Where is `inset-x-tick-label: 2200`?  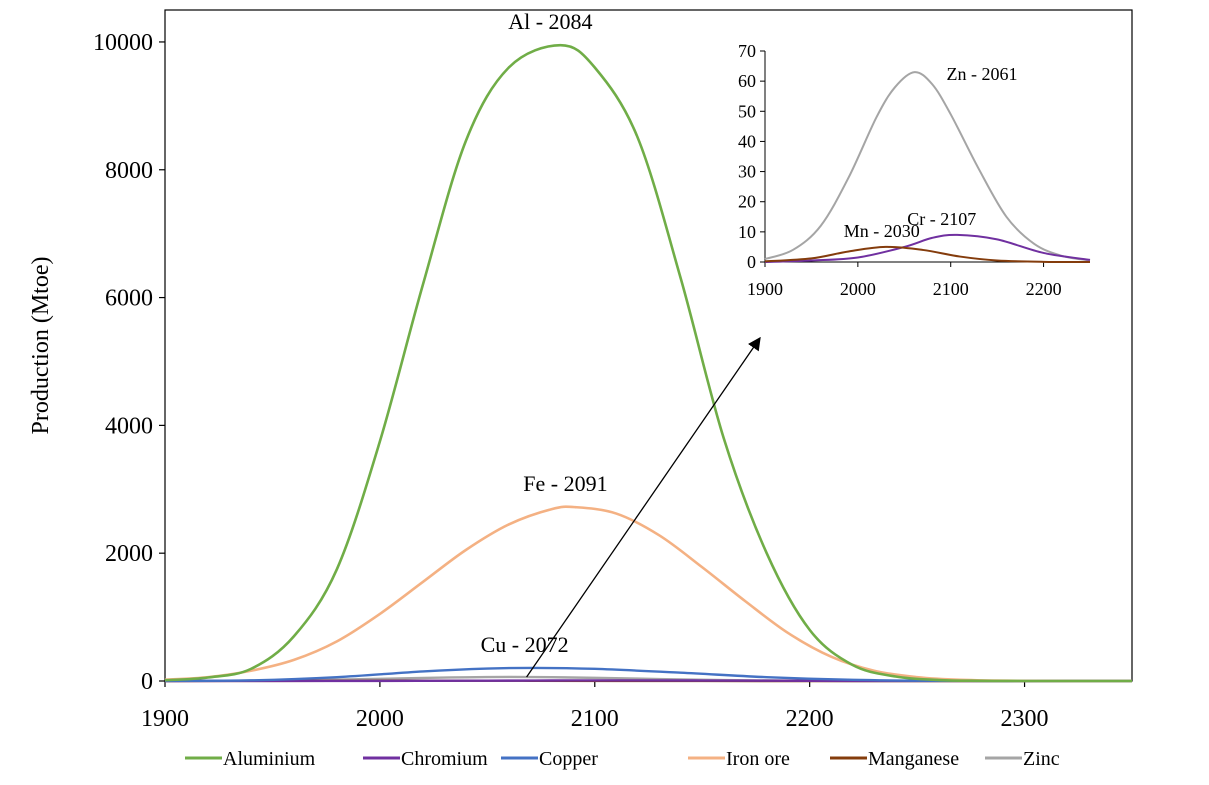 inset-x-tick-label: 2200 is located at coordinates (1044, 289).